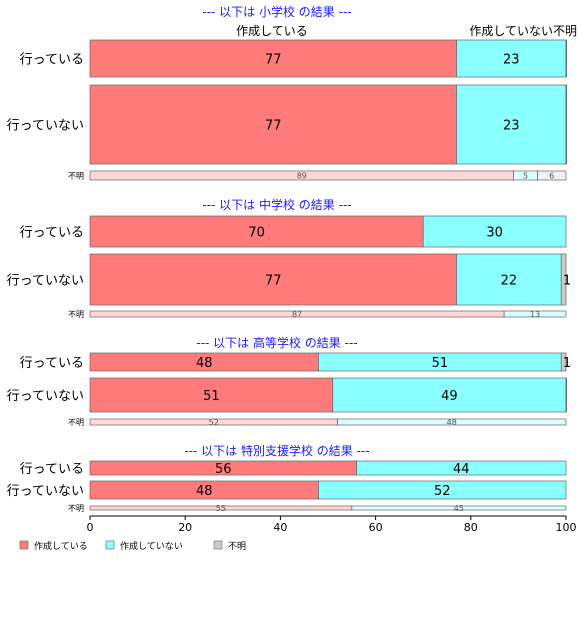 The height and width of the screenshot is (636, 580). Describe the element at coordinates (525, 176) in the screenshot. I see `data-label: 5` at that location.